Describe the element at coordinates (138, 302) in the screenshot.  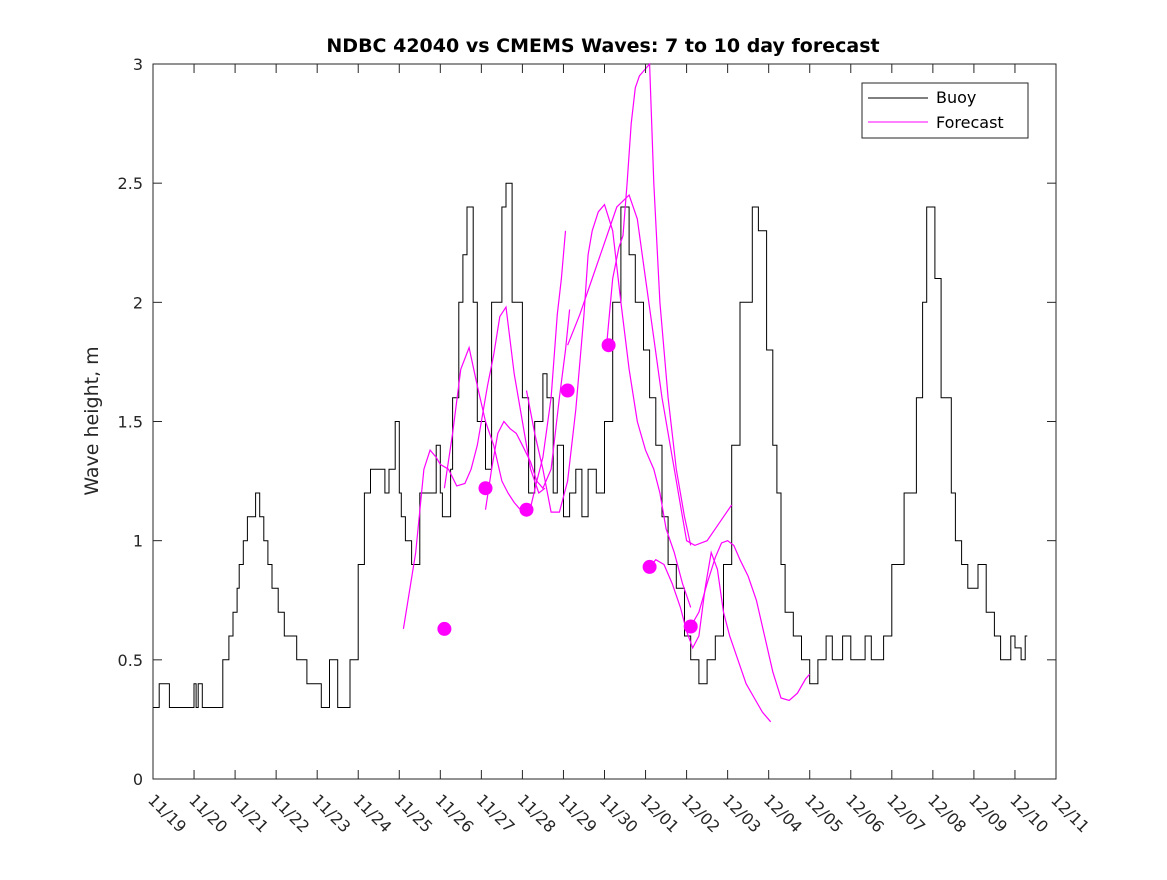
I see `y-tick-label: 2` at that location.